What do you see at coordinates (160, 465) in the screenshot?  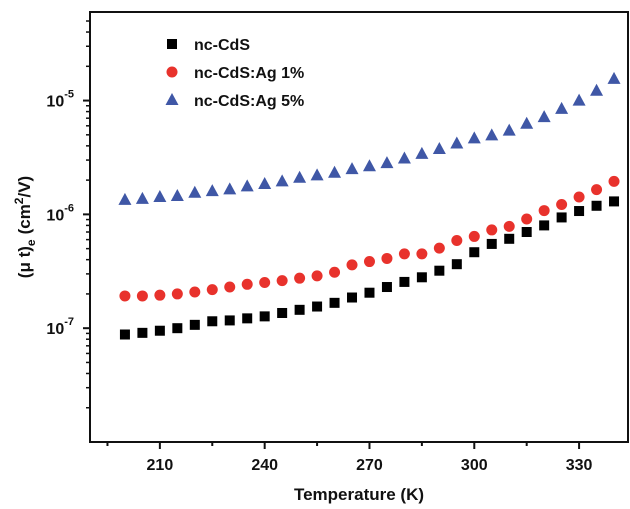 I see `x-tick-label: 210` at bounding box center [160, 465].